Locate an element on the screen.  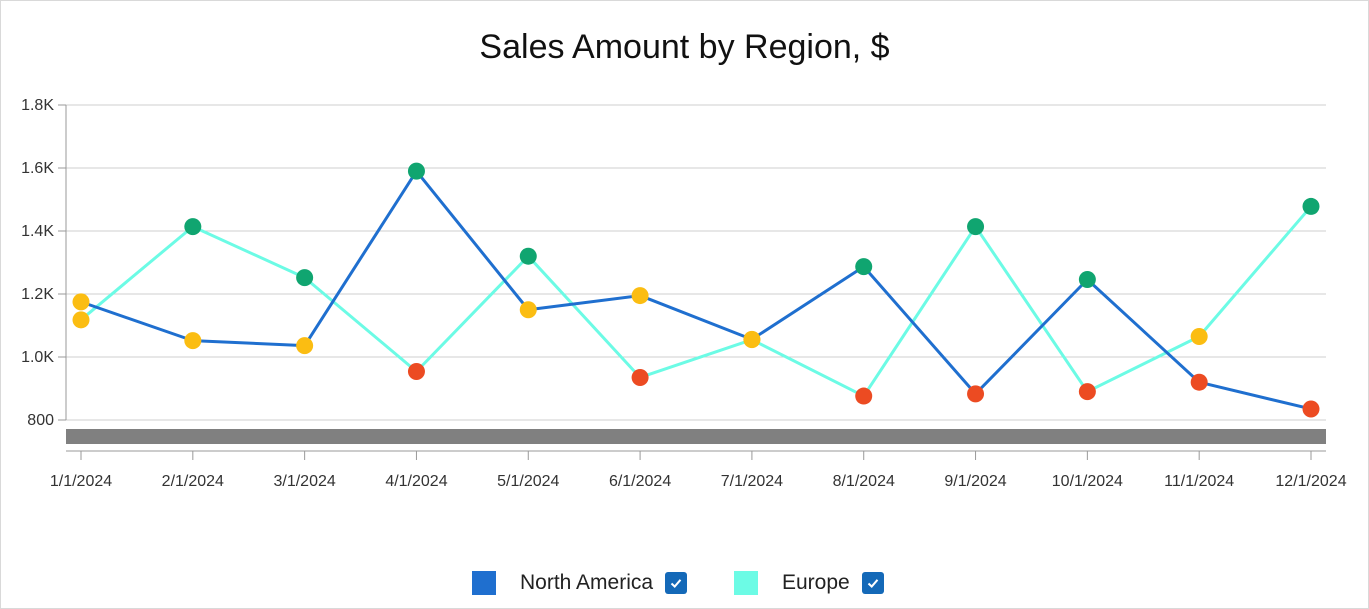
y-tick-label: 1.8K is located at coordinates (37, 105).